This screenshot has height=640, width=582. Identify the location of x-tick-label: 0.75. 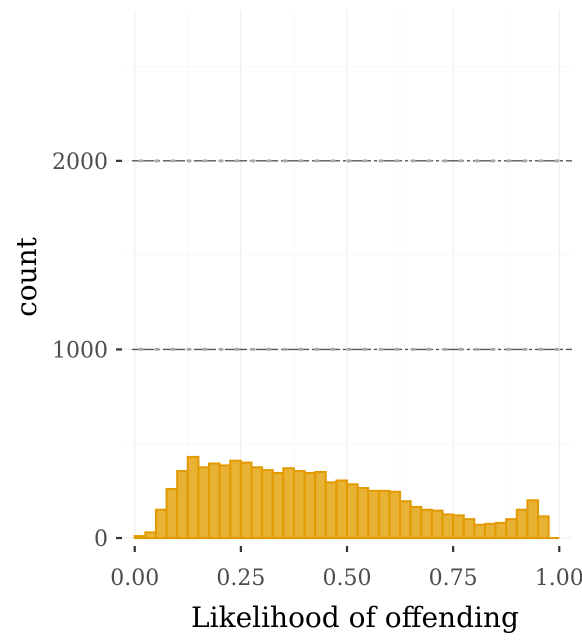
(453, 578).